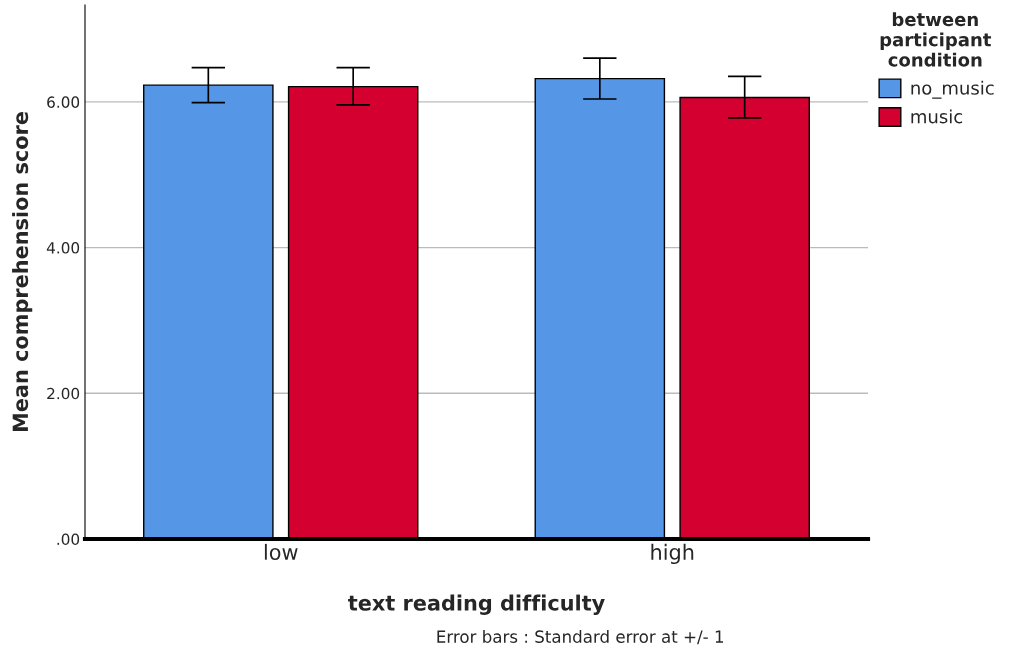 Image resolution: width=1009 pixels, height=656 pixels. I want to click on x-tick-label: low, so click(281, 551).